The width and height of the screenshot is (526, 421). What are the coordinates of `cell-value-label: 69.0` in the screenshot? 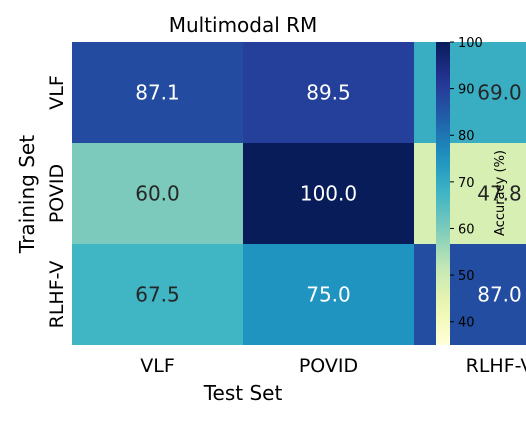 It's located at (499, 93).